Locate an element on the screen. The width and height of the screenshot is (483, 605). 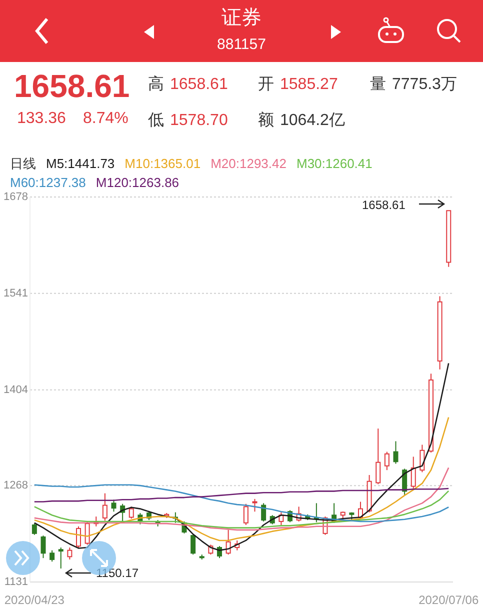
y-tick-label: 1404 is located at coordinates (16, 390).